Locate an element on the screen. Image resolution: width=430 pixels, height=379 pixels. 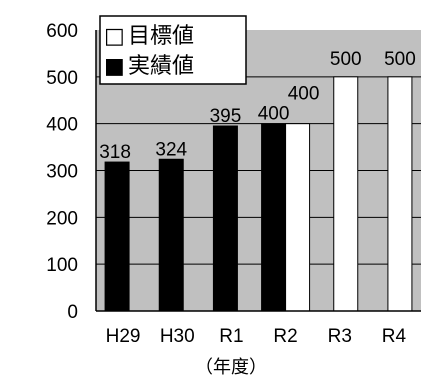
x-tick-label: R4 is located at coordinates (394, 336).